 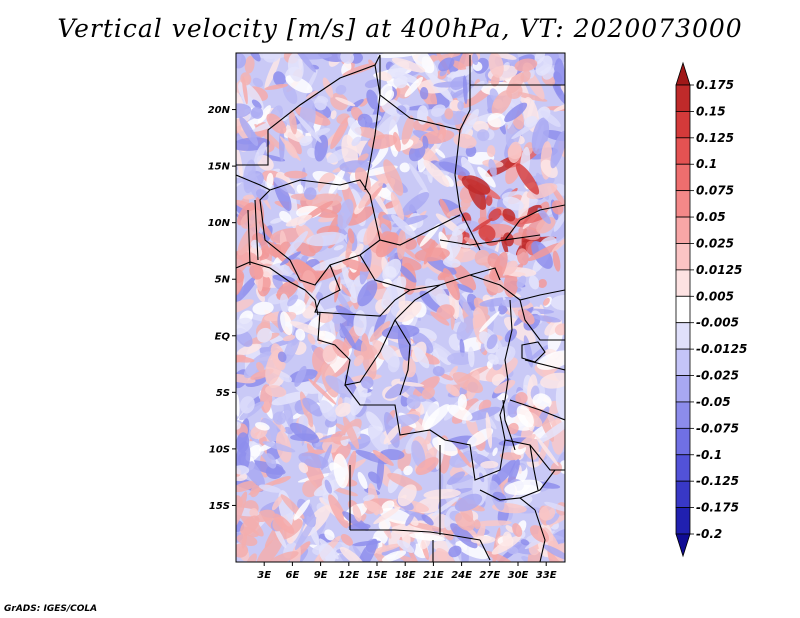 I want to click on latitude-labels: 20N 15N 10N 5N EQ 5S 10S 15S, so click(x=219, y=308).